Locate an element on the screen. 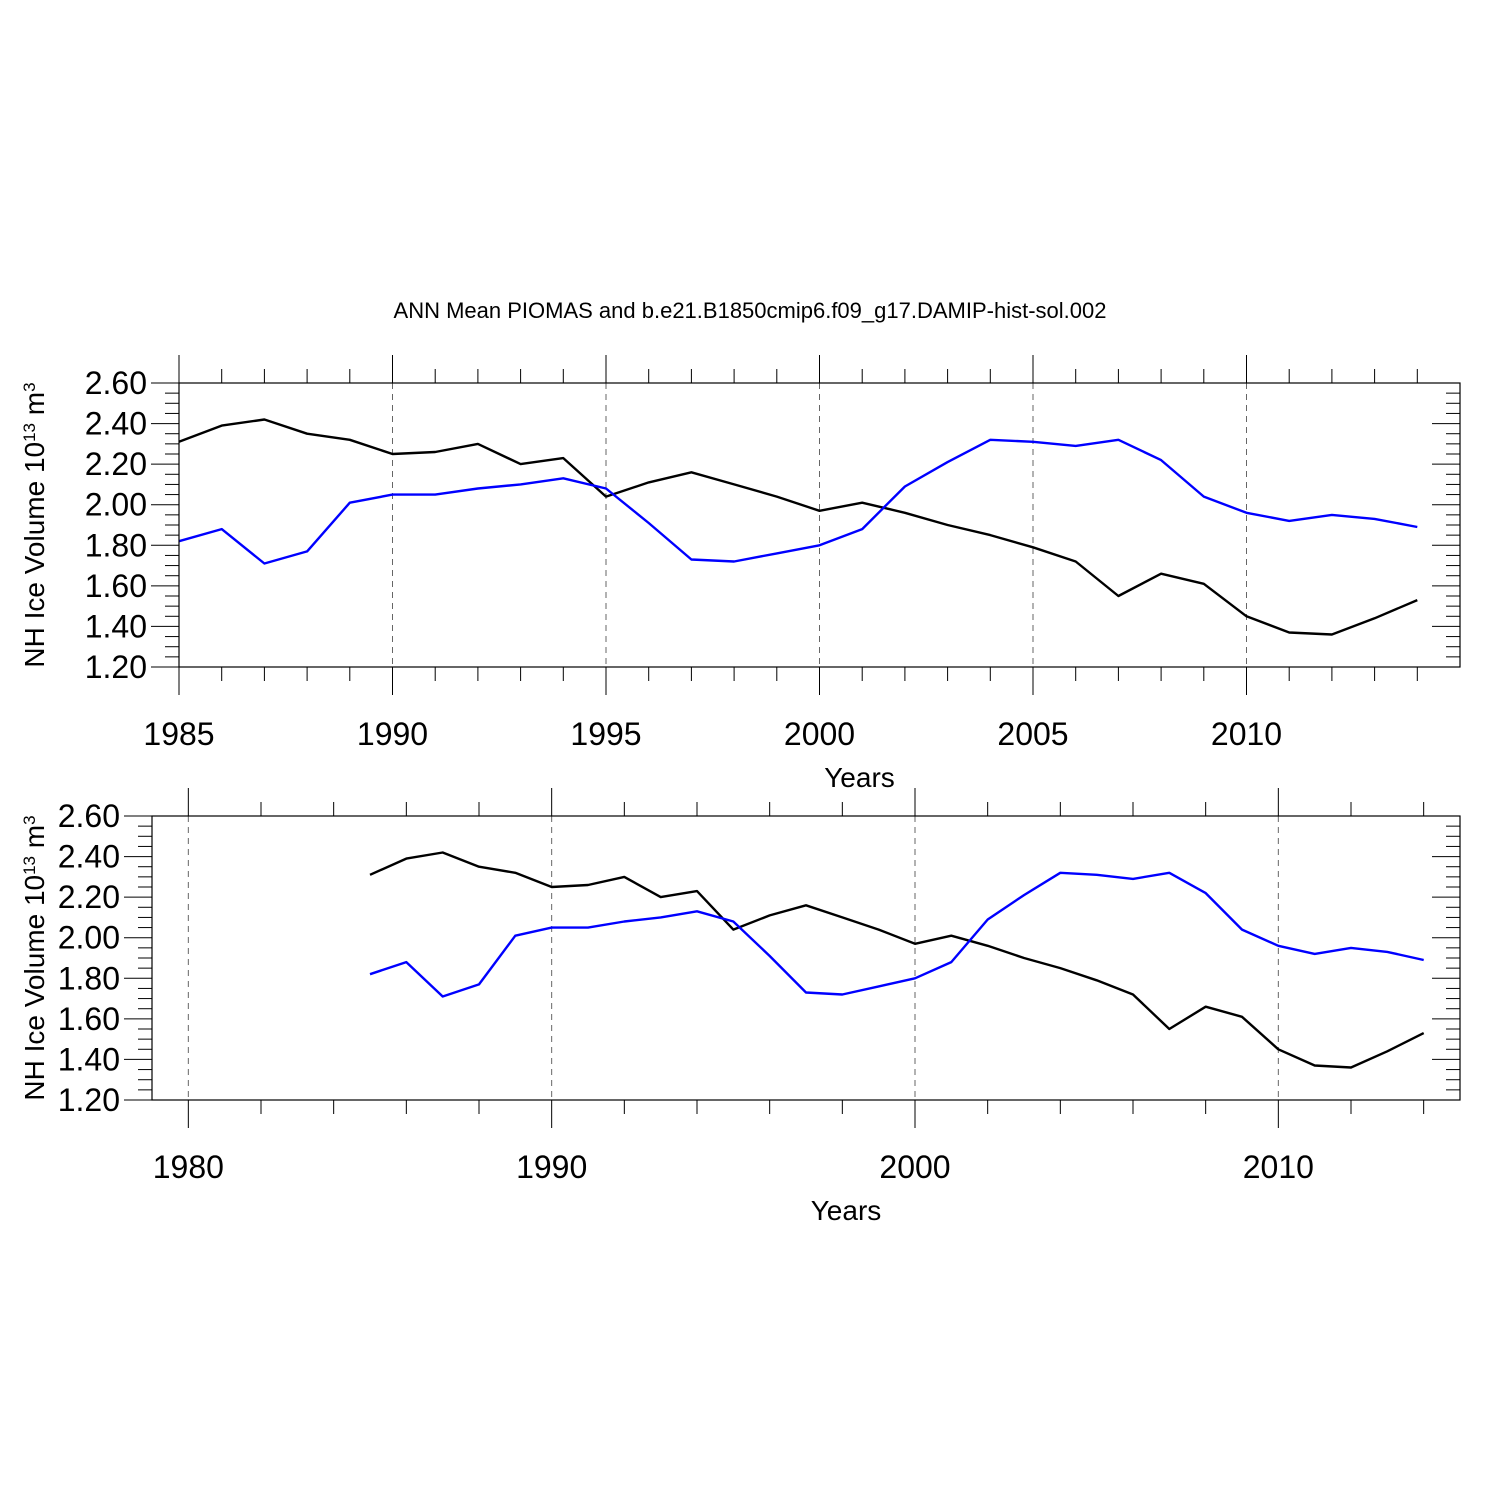 Image resolution: width=1500 pixels, height=1505 pixels. x-tick-label: 2005 is located at coordinates (1032, 734).